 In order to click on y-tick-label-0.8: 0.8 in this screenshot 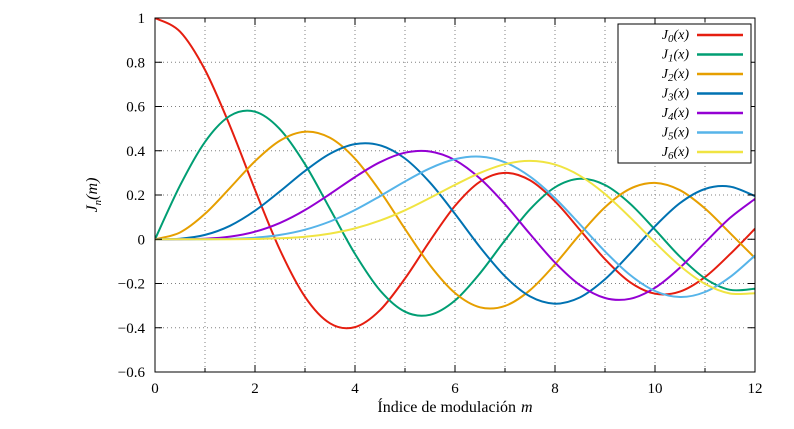, I will do `click(135, 63)`.